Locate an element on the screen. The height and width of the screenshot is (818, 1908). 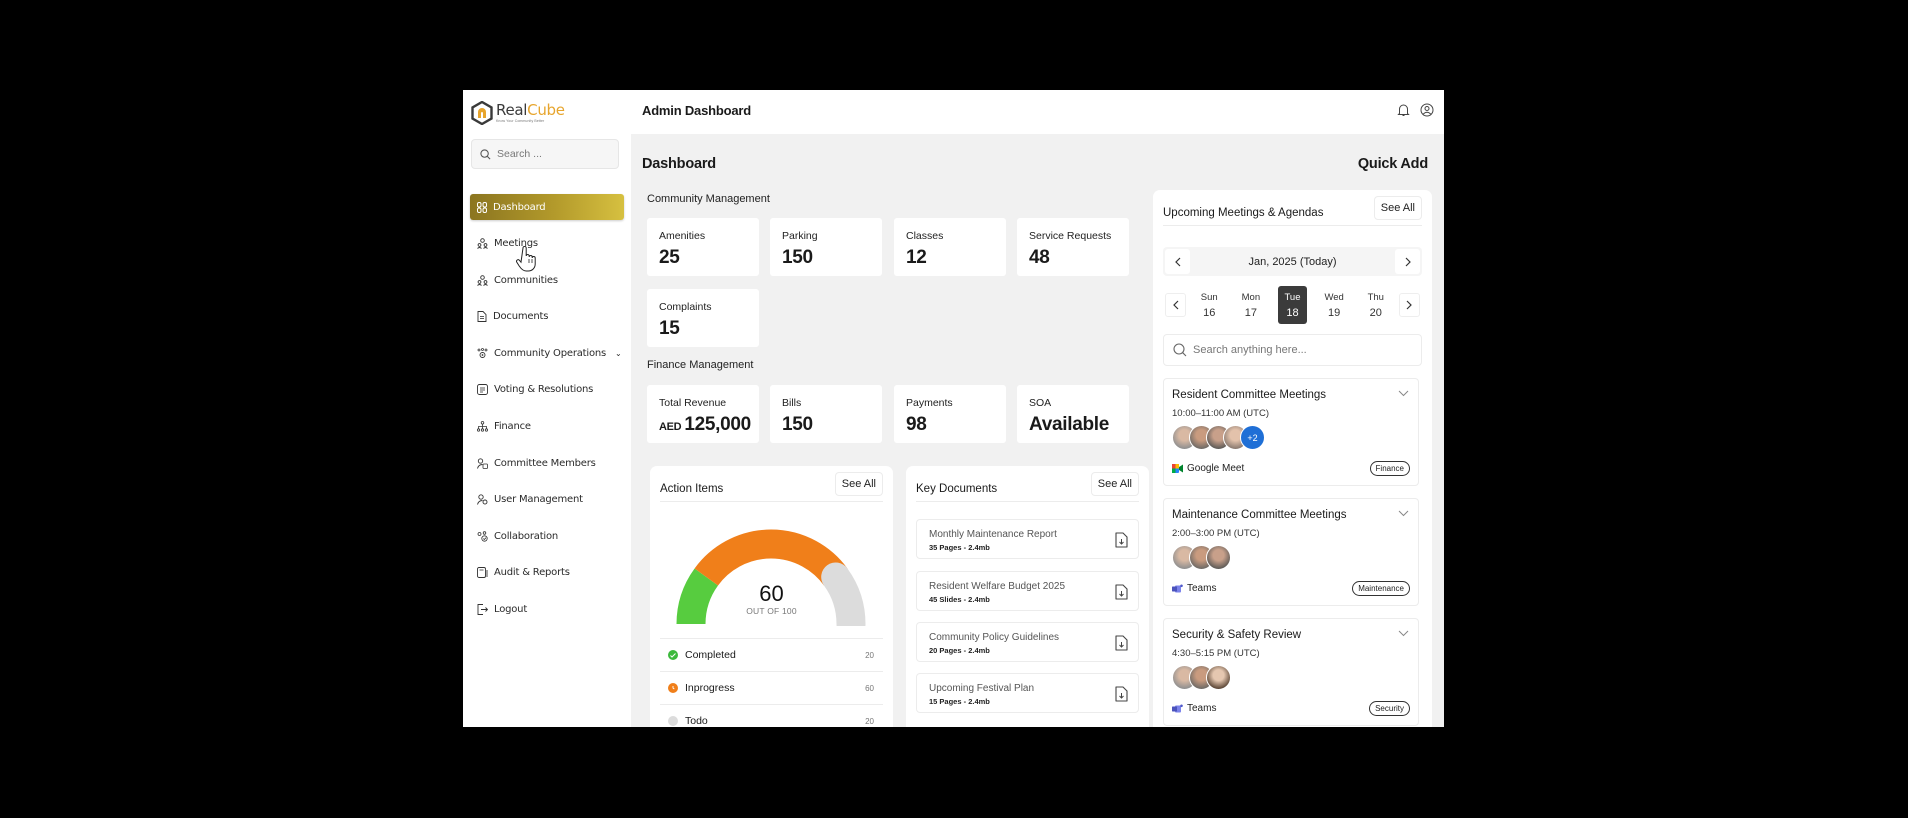
sidebar-item-label: Logout is located at coordinates (511, 610).